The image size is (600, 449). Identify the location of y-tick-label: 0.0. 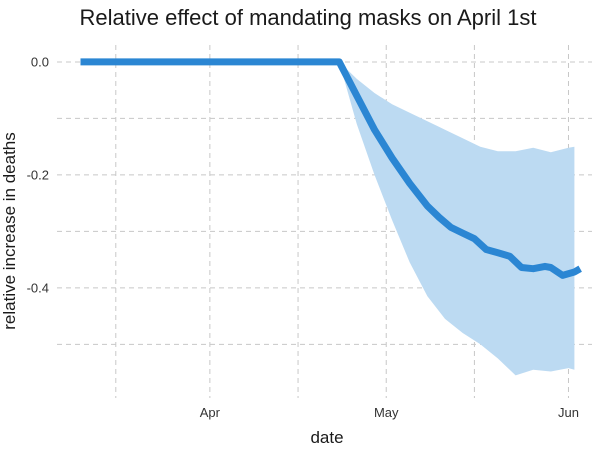
(40, 61).